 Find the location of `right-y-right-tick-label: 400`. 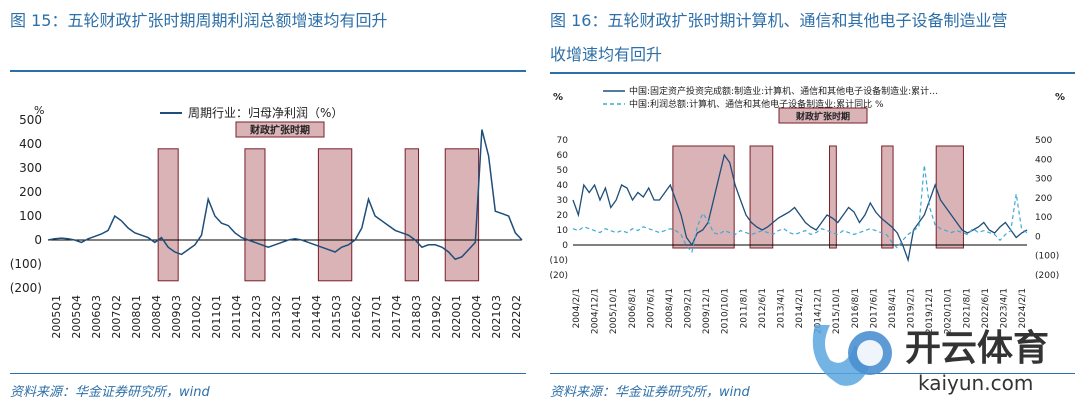

right-y-right-tick-label: 400 is located at coordinates (1043, 160).